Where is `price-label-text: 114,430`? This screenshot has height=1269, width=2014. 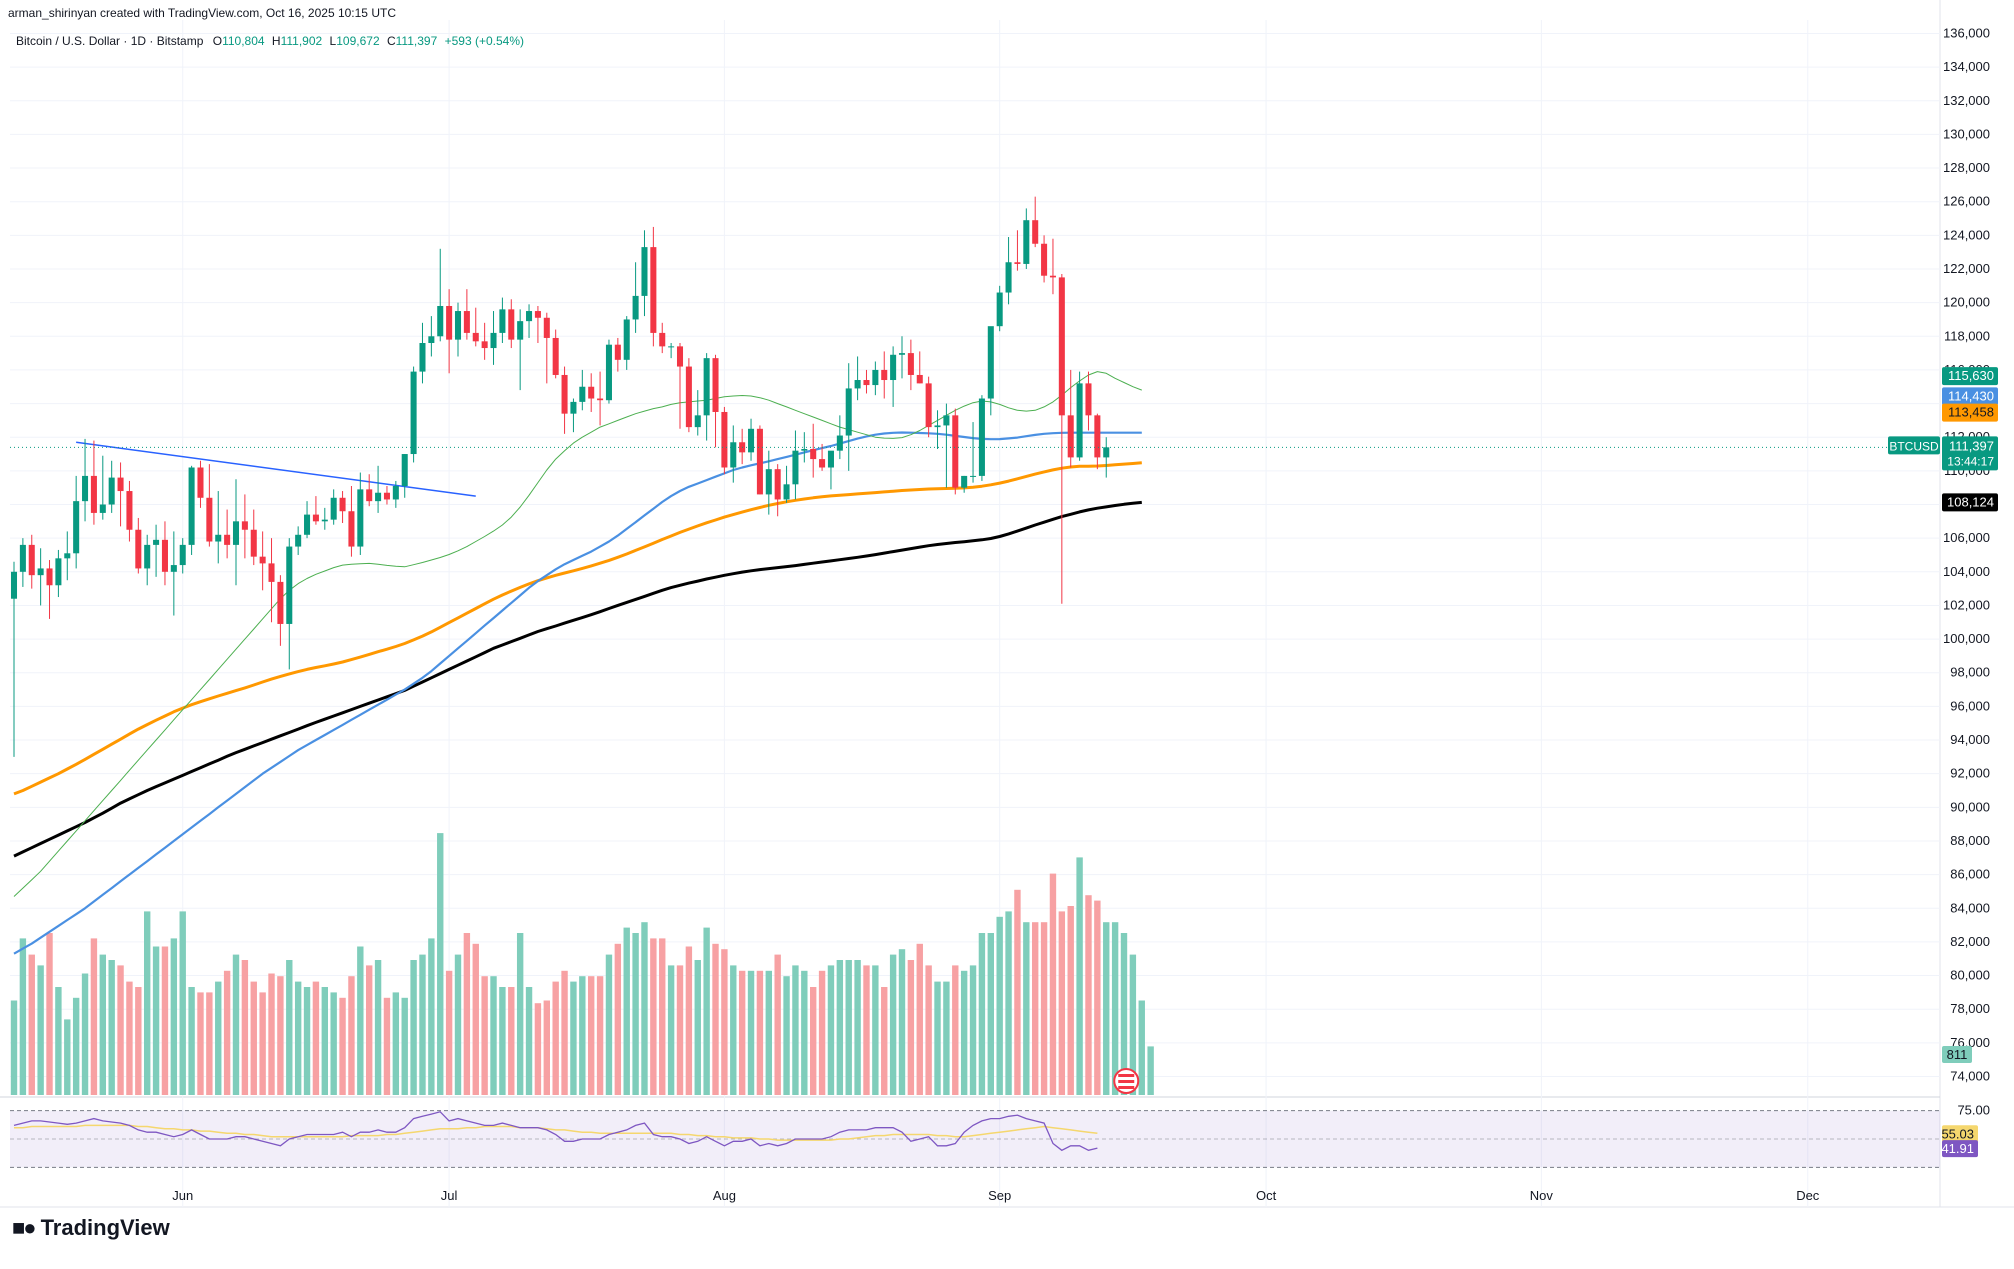 price-label-text: 114,430 is located at coordinates (1971, 395).